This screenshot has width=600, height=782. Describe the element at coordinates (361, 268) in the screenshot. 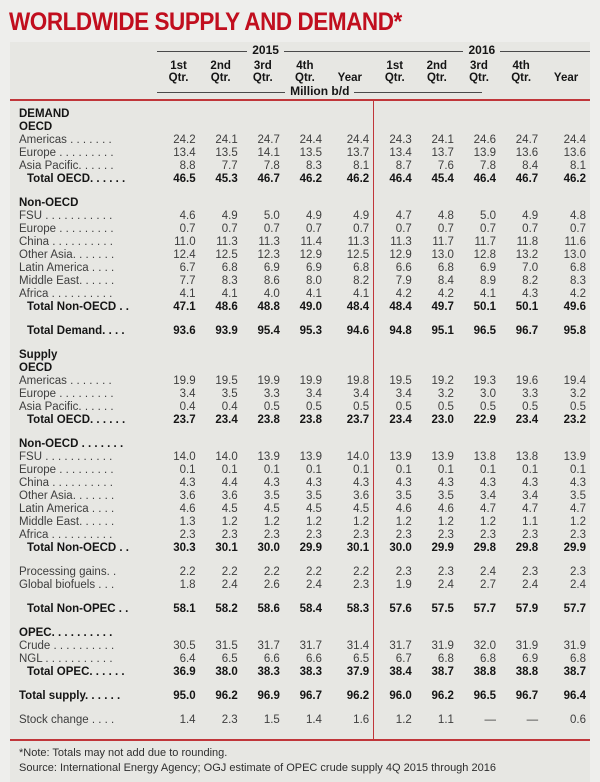

I see `value-cell: 6.8` at that location.